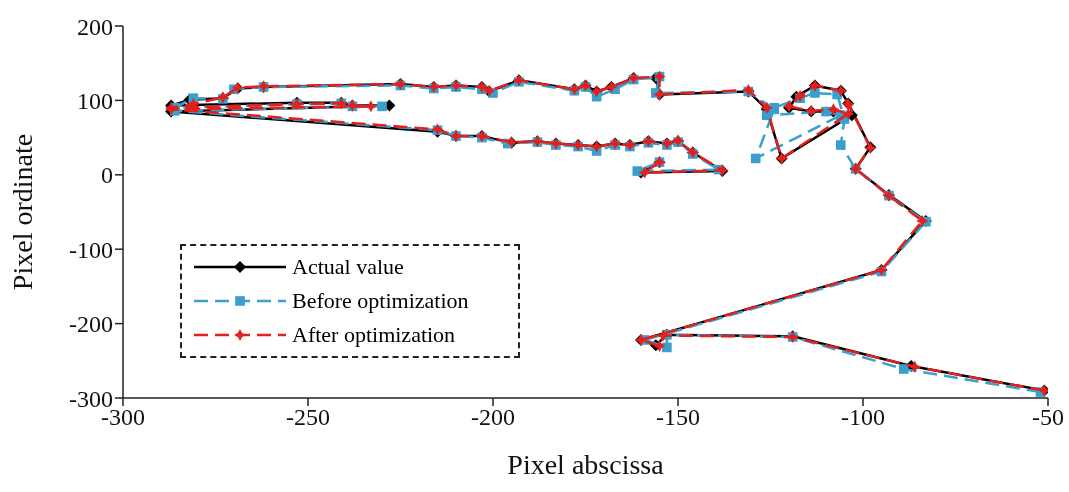  Describe the element at coordinates (493, 417) in the screenshot. I see `x-tick-label: -200` at that location.